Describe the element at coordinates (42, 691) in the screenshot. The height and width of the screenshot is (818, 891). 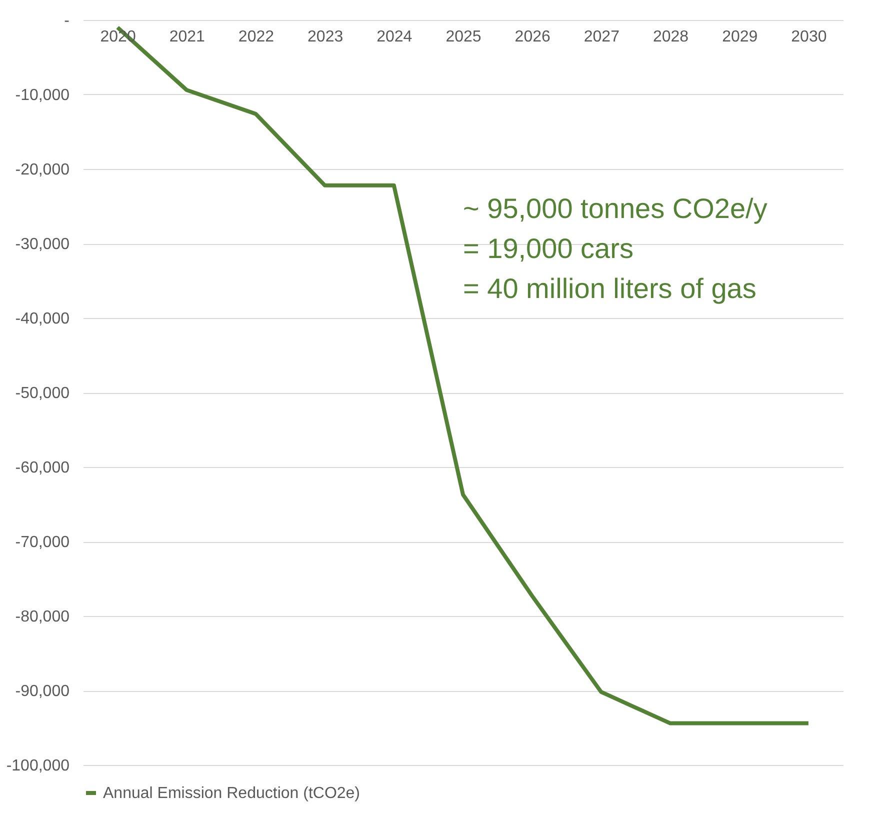
I see `y-tick-label: -90,000` at that location.